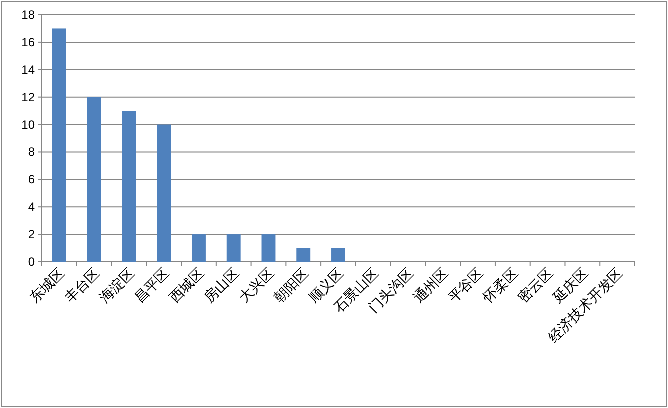 The width and height of the screenshot is (668, 408). Describe the element at coordinates (29, 42) in the screenshot. I see `y-tick-label: 16` at that location.